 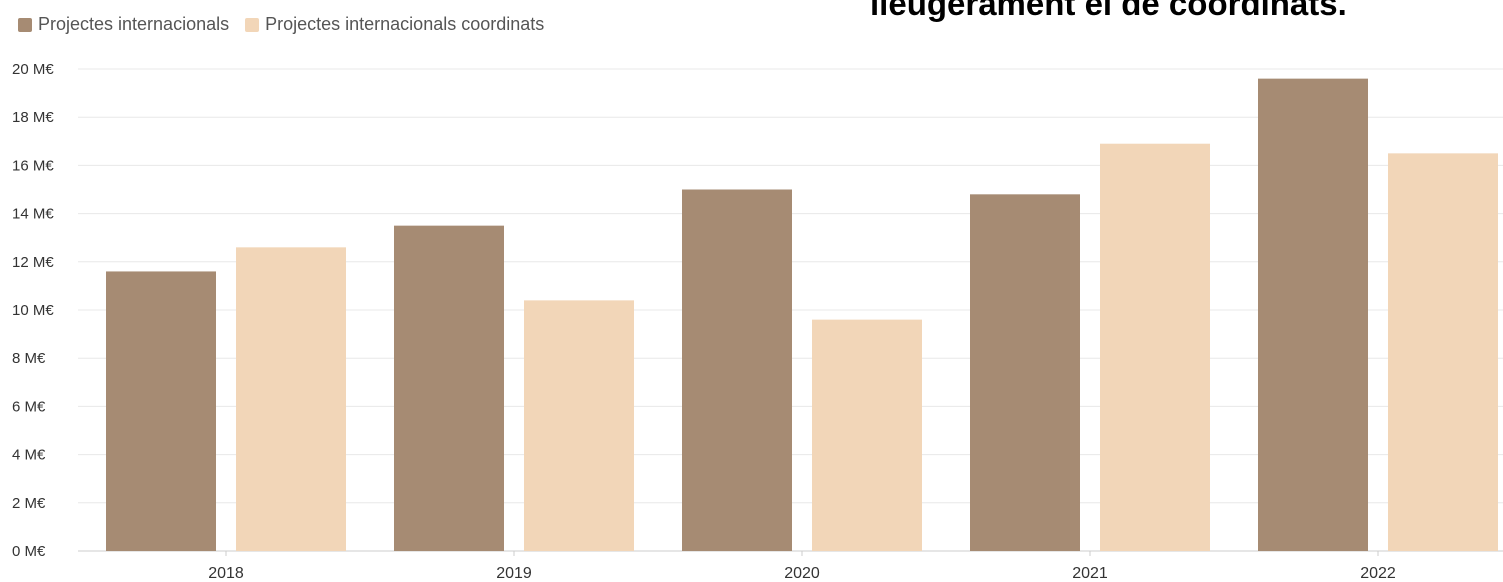 What do you see at coordinates (29, 406) in the screenshot?
I see `y-tick-label: 6 M€` at bounding box center [29, 406].